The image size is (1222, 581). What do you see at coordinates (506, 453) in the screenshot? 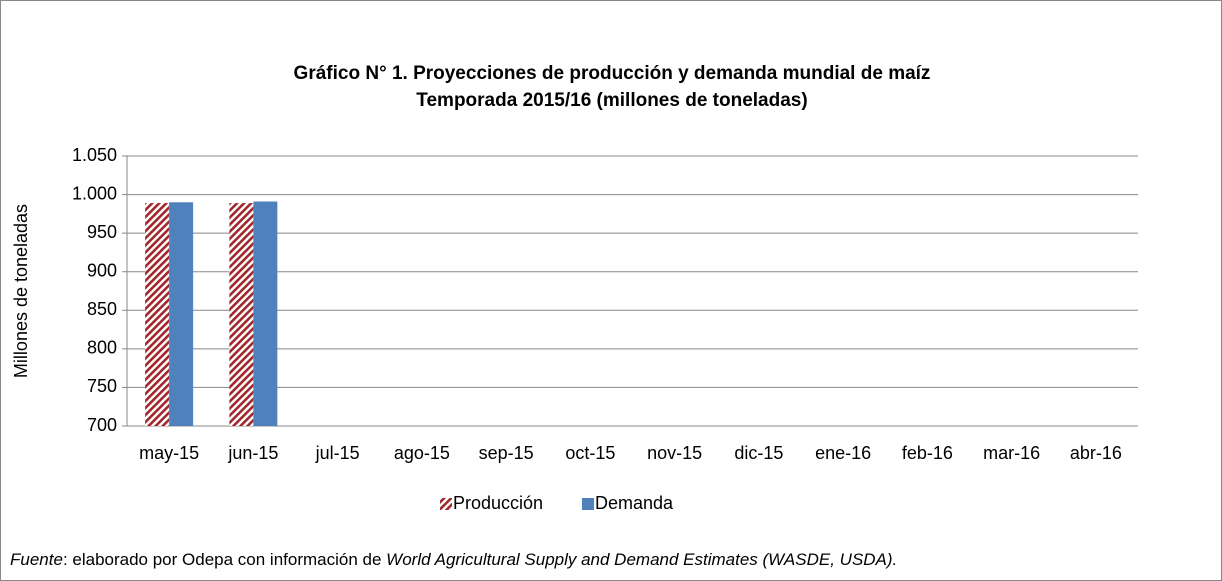
I see `x-tick-label: sep-15` at bounding box center [506, 453].